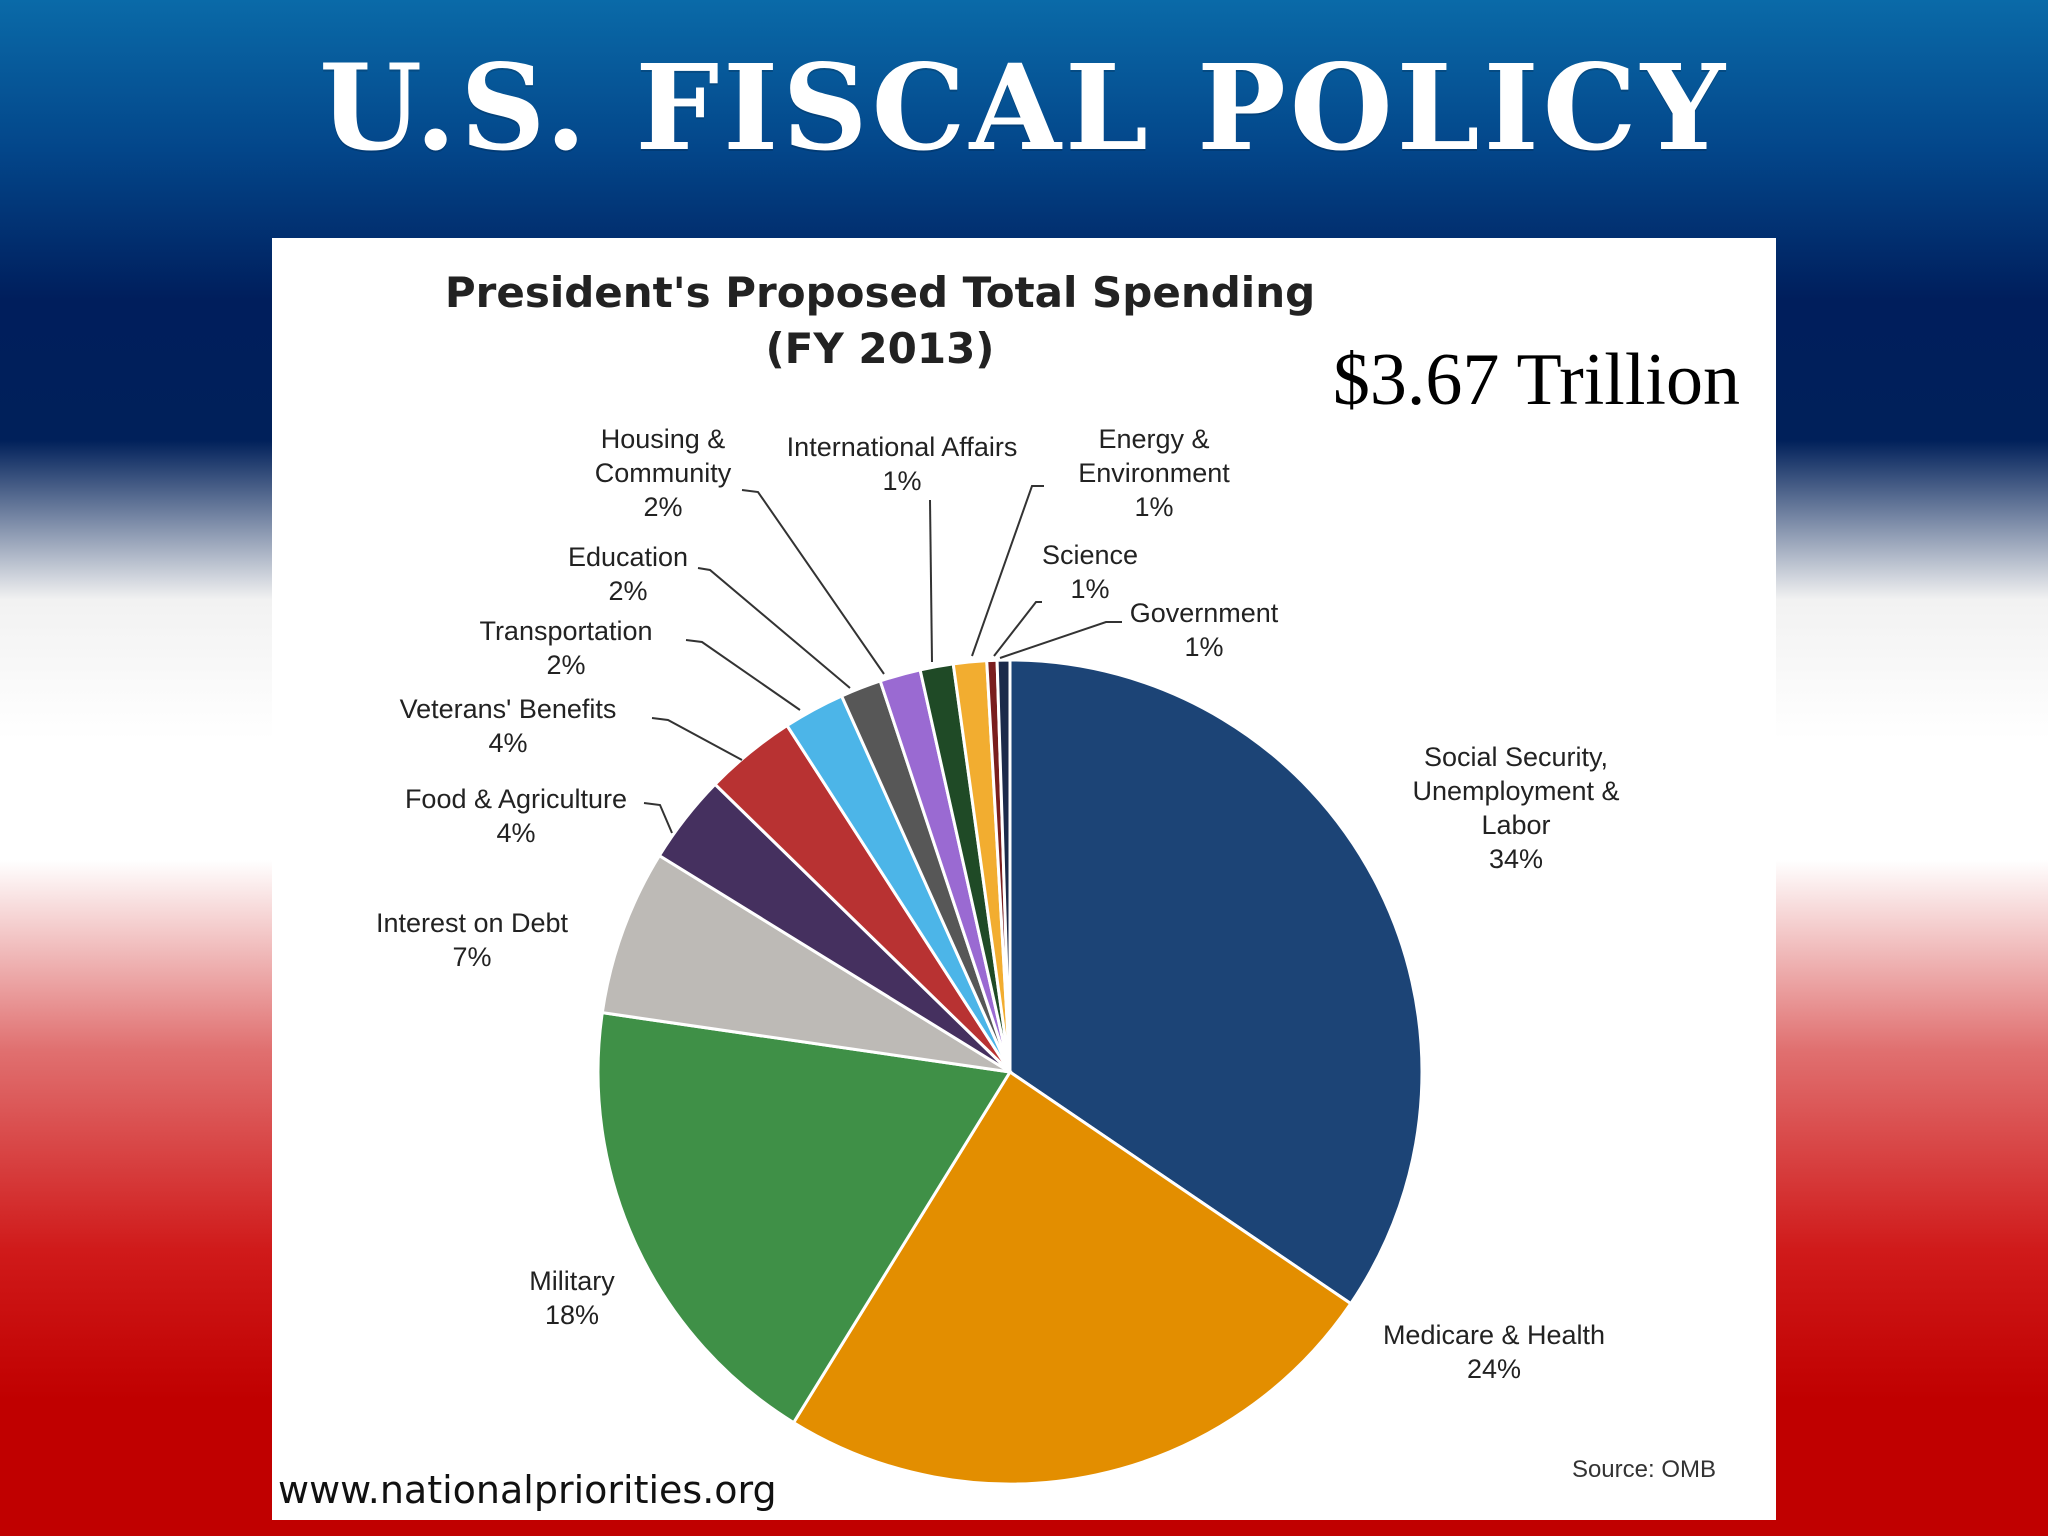  I want to click on slice-label: Energy & Environment 1%, so click(1154, 473).